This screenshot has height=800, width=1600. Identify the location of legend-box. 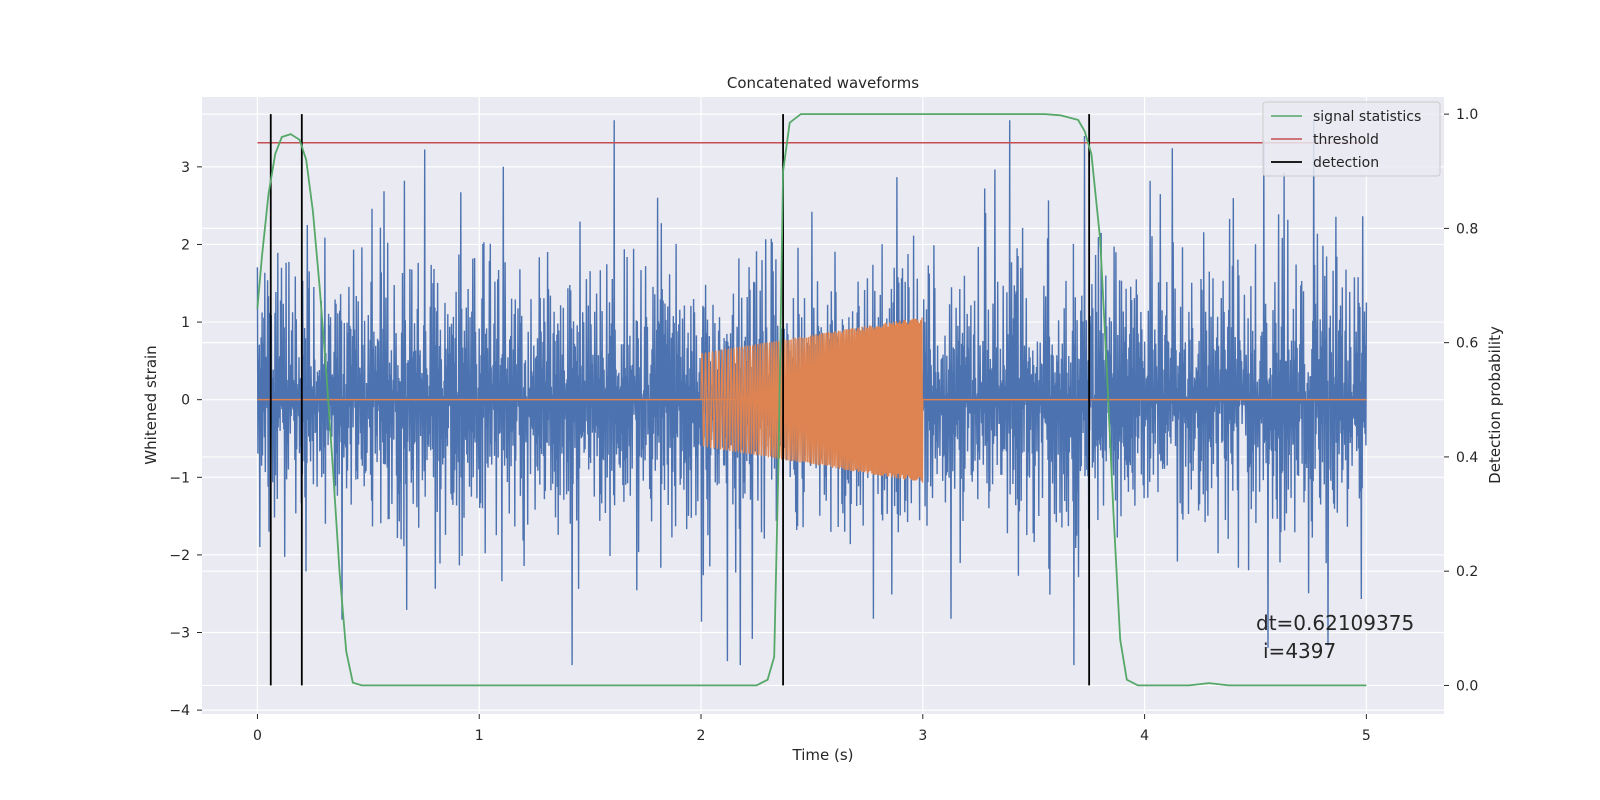
(1351, 139).